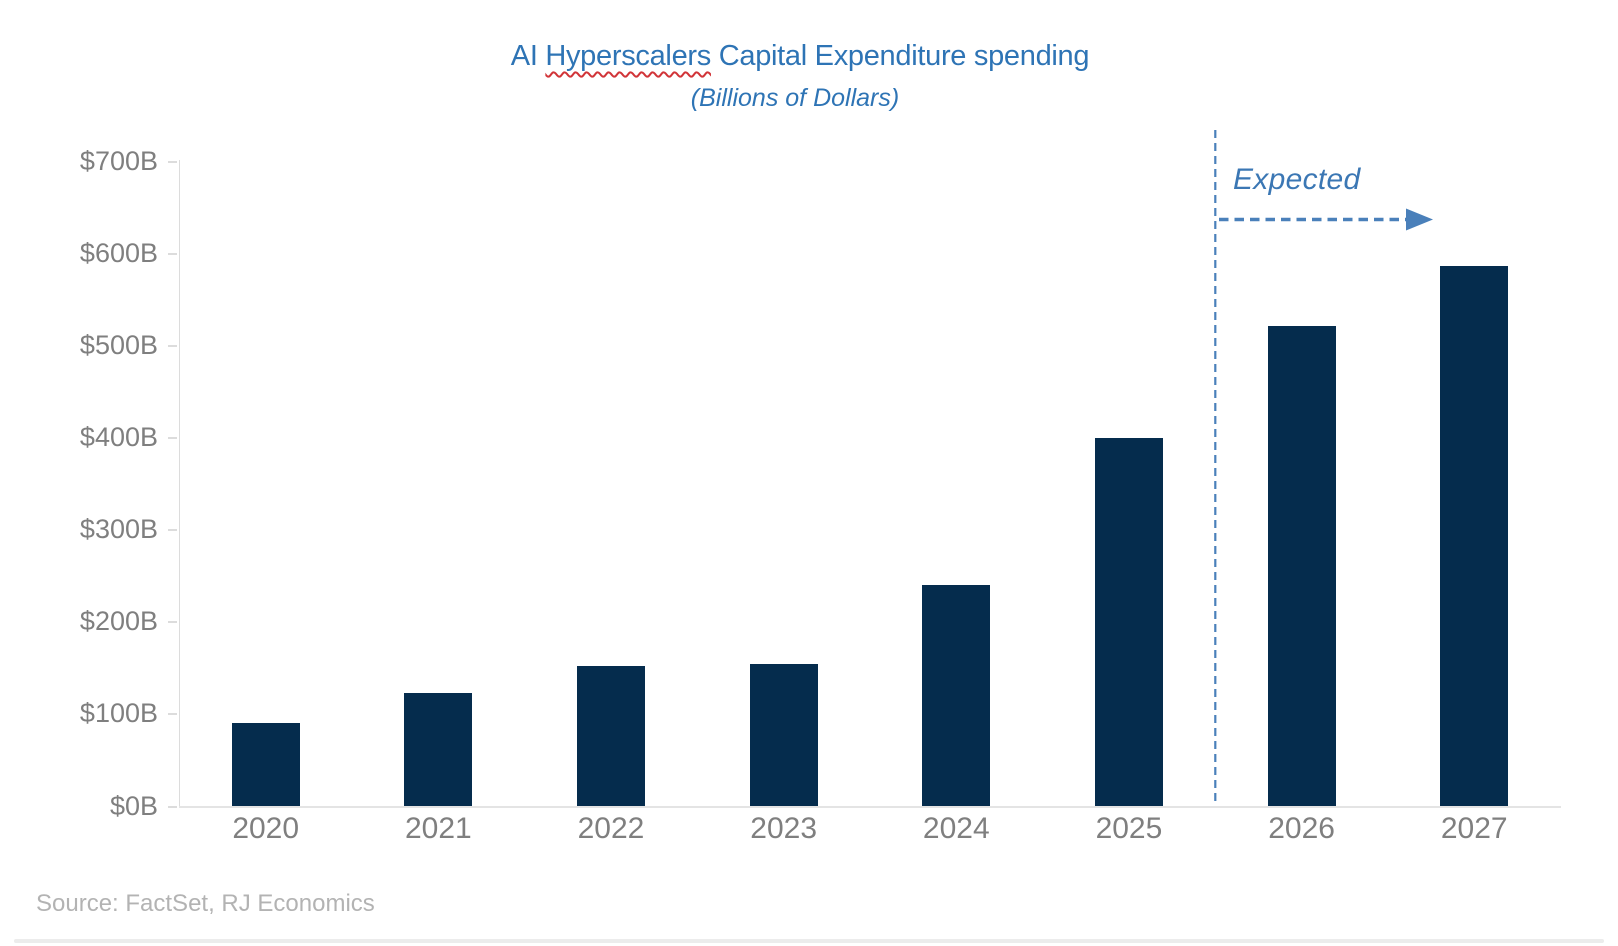 The width and height of the screenshot is (1618, 946). What do you see at coordinates (118, 252) in the screenshot?
I see `y-tick-label-600: $600B` at bounding box center [118, 252].